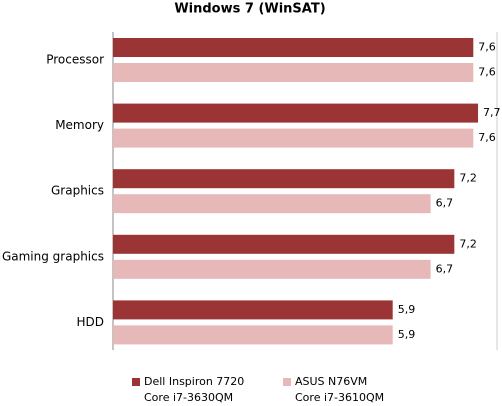  Describe the element at coordinates (77, 191) in the screenshot. I see `category-label: Graphics` at that location.